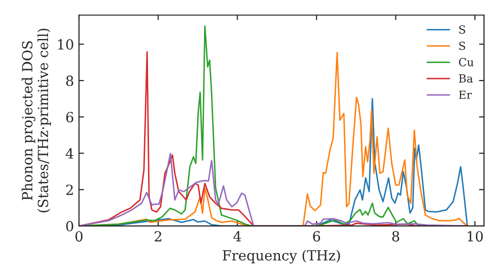 Image resolution: width=500 pixels, height=280 pixels. Describe the element at coordinates (396, 236) in the screenshot. I see `x-tick-label: 8` at that location.